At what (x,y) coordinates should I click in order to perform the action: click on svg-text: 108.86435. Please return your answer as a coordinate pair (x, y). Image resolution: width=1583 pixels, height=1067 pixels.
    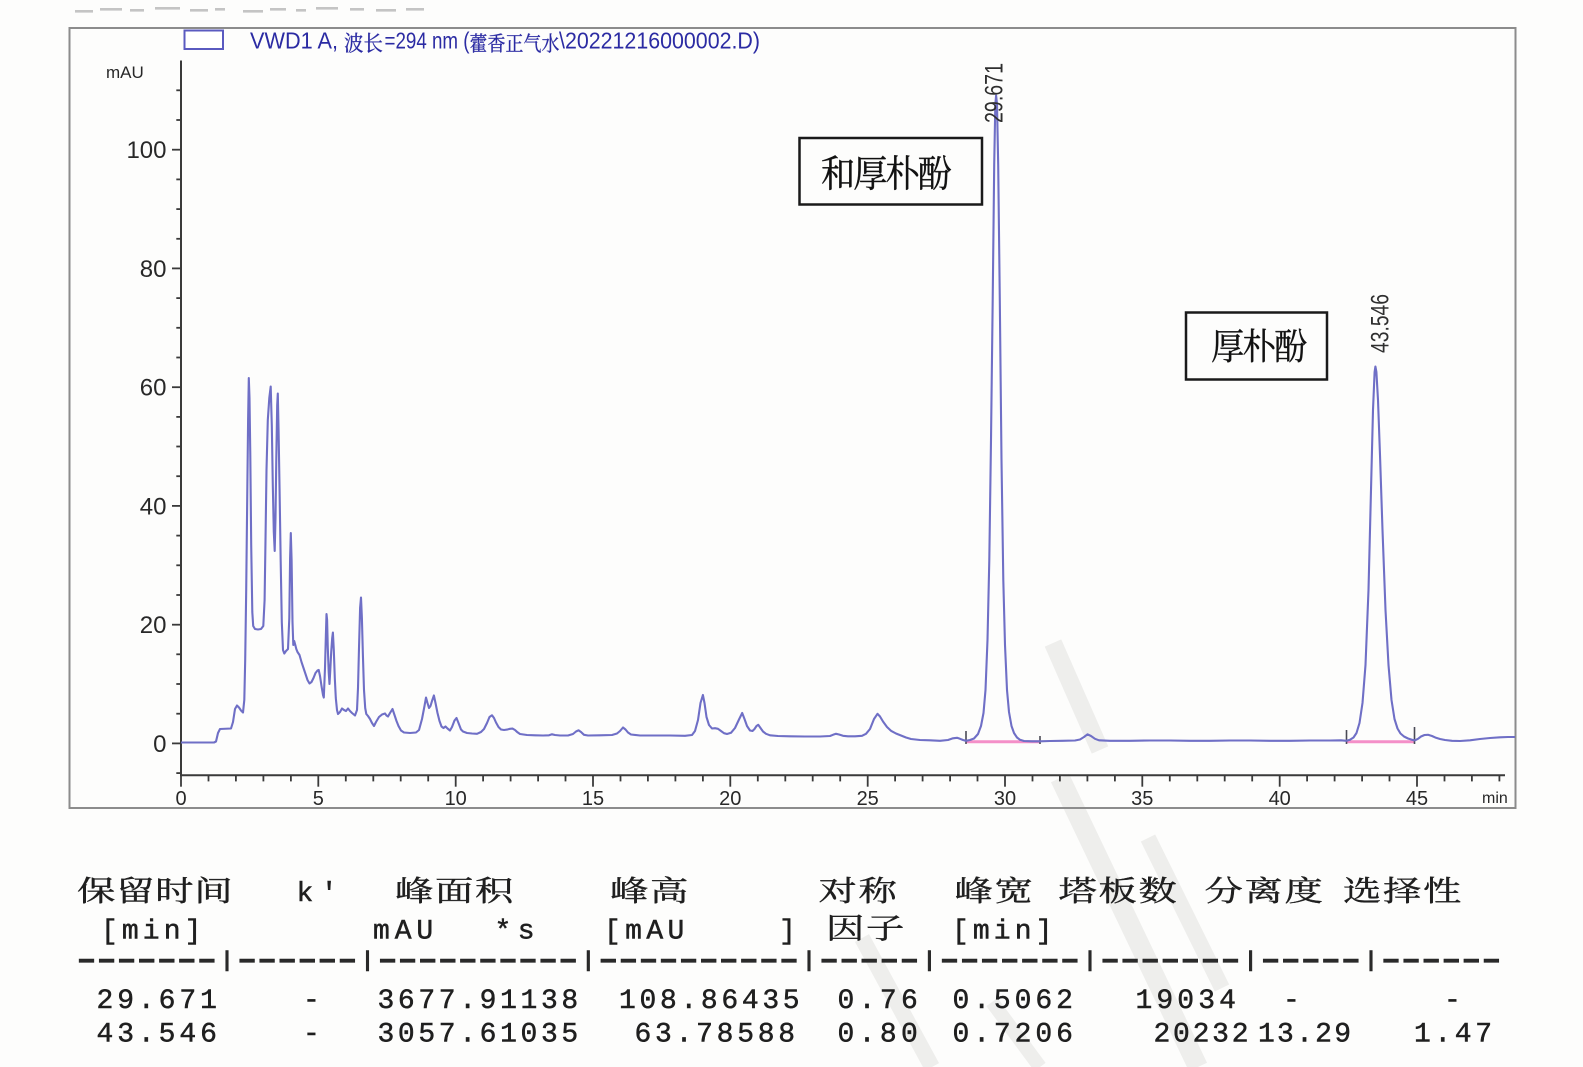
    Looking at the image, I should click on (709, 1001).